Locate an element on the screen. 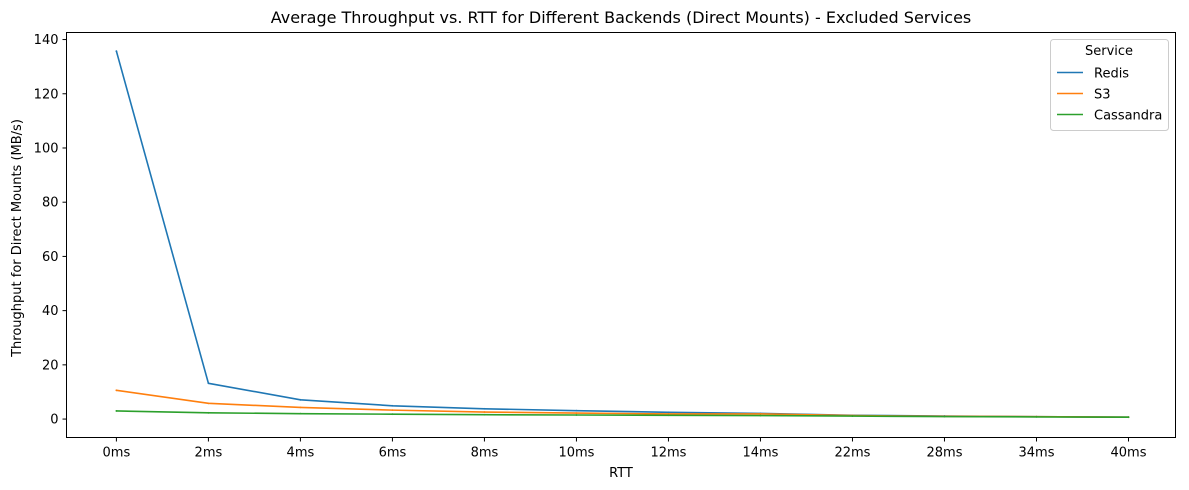  y-axis-ticks: 0 20 40 60 80 100 120 140 is located at coordinates (50, 230).